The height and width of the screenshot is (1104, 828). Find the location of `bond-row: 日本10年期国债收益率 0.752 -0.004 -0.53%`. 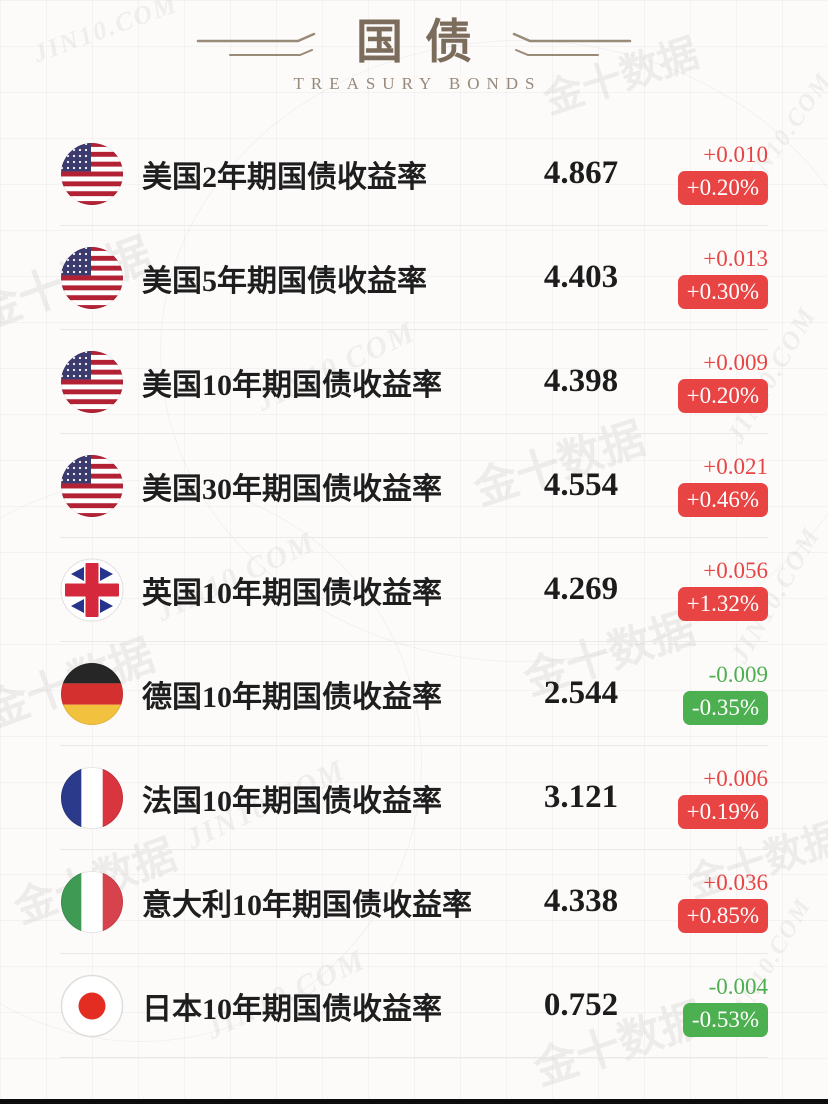

bond-row: 日本10年期国债收益率 0.752 -0.004 -0.53% is located at coordinates (414, 1006).